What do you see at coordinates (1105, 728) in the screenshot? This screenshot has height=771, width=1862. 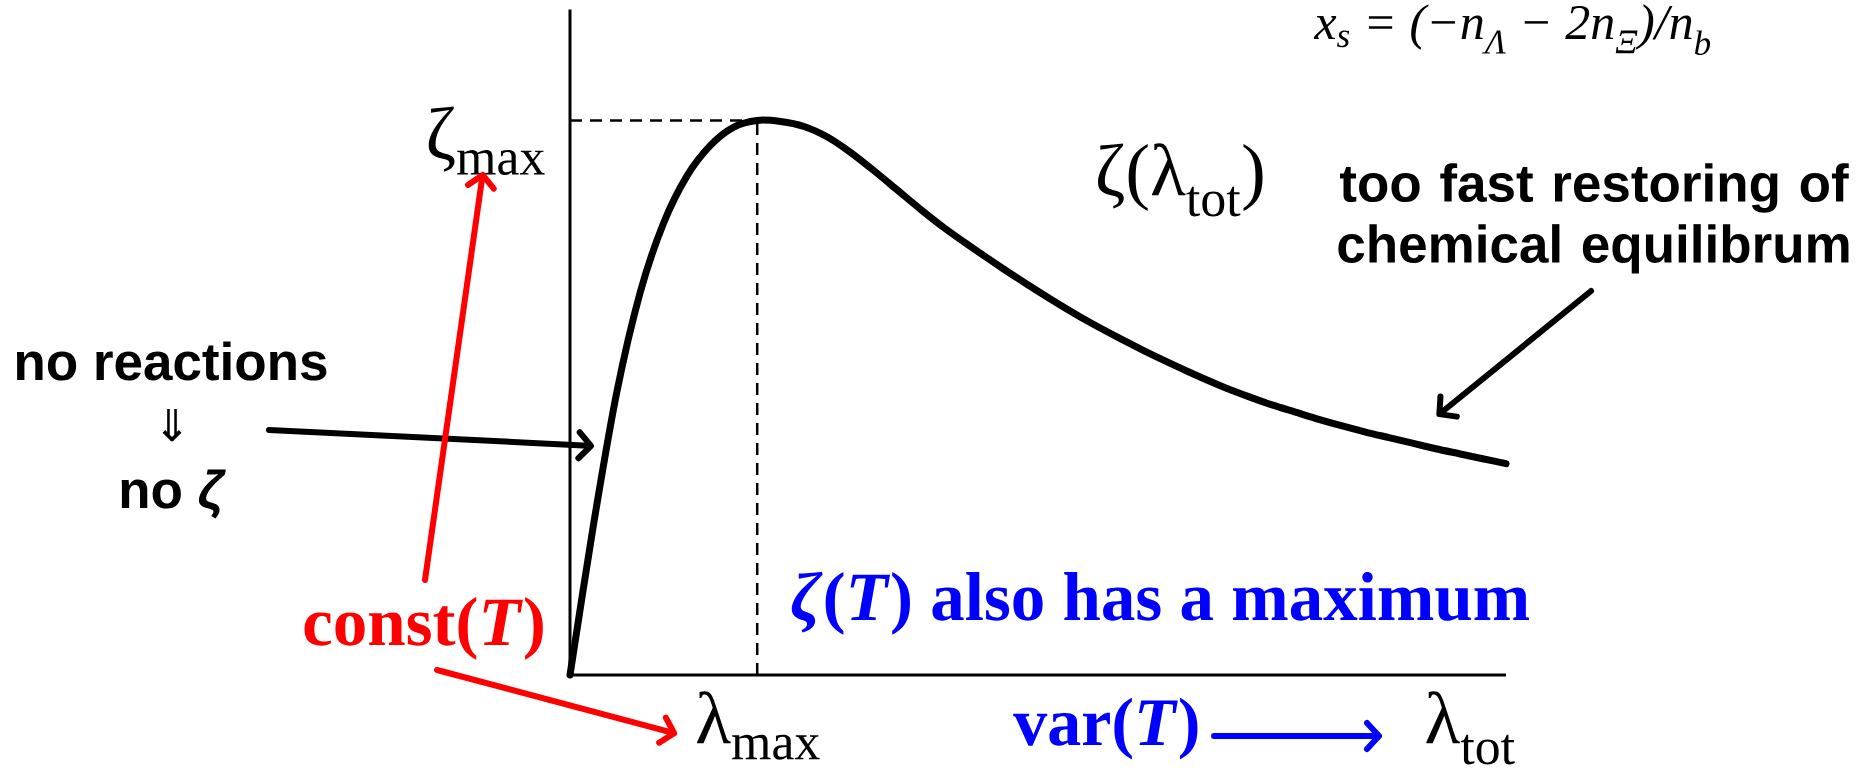 I see `text: var(T)` at bounding box center [1105, 728].